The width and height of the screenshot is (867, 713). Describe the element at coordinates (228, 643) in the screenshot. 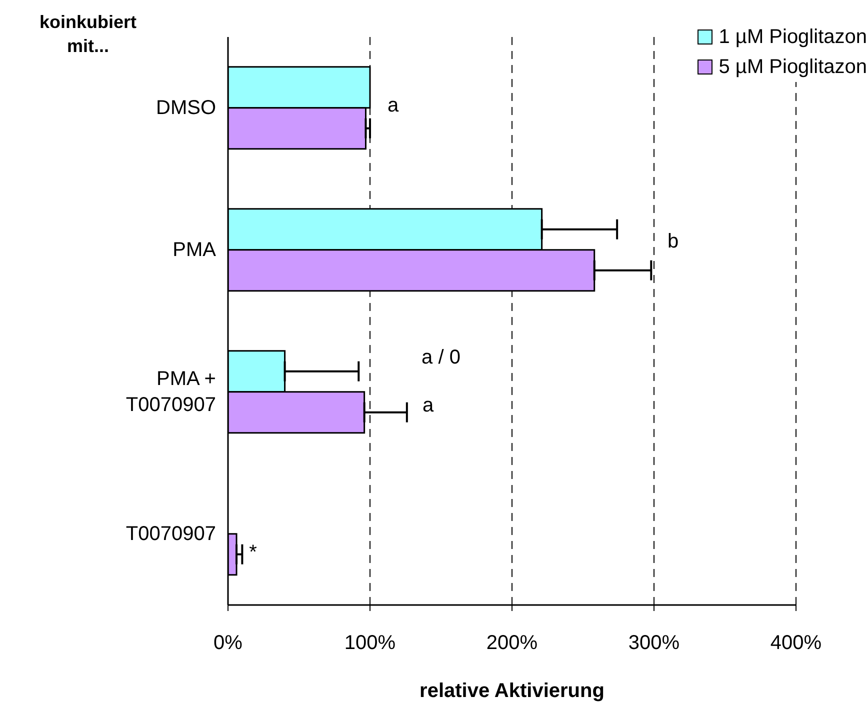

I see `x-tick-label: 0%` at that location.